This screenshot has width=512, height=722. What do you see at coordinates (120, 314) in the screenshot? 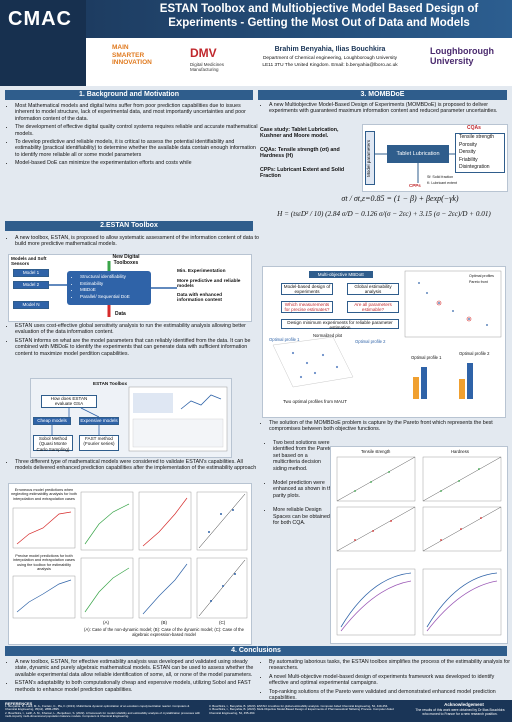
I see `label: Data` at bounding box center [120, 314].